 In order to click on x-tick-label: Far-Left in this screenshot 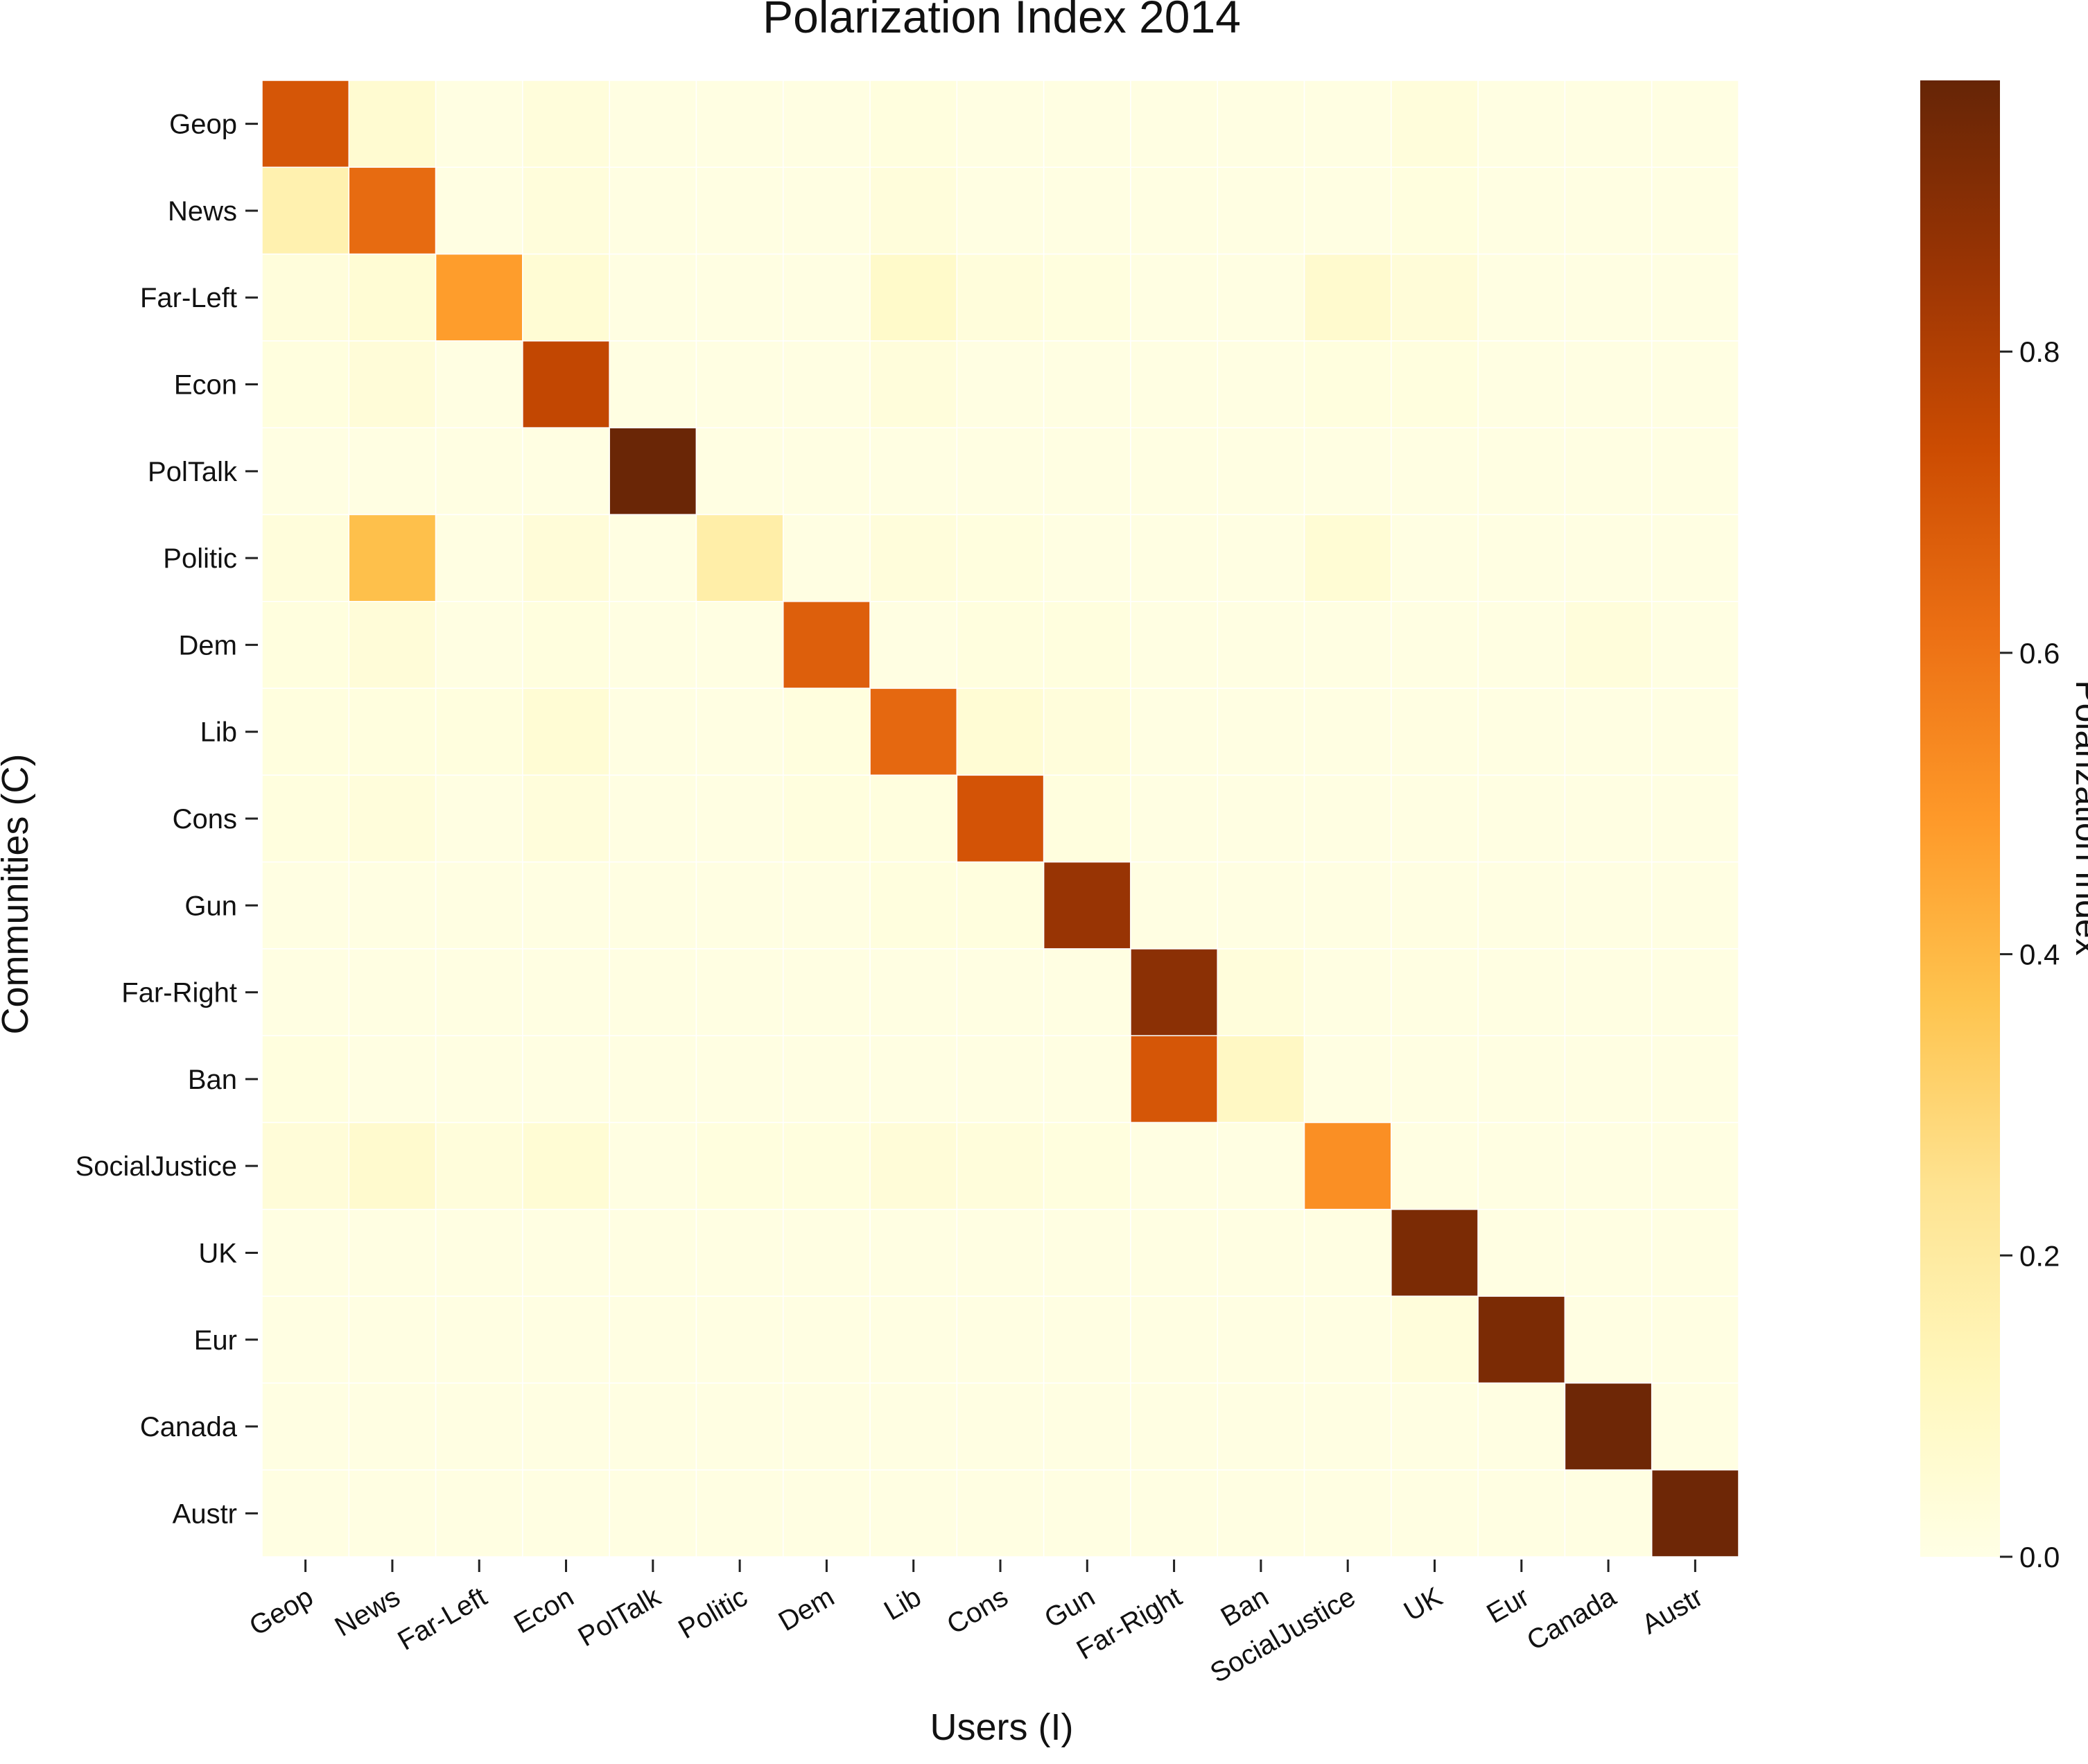, I will do `click(441, 1619)`.